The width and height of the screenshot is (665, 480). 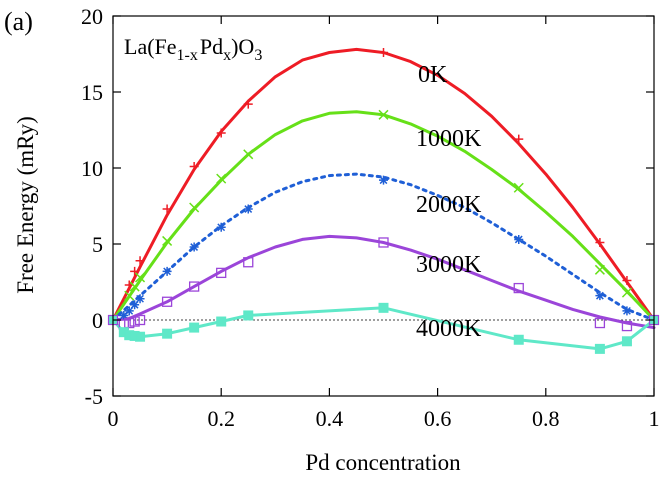 I want to click on y-tick-label-2: 5, so click(x=97, y=244).